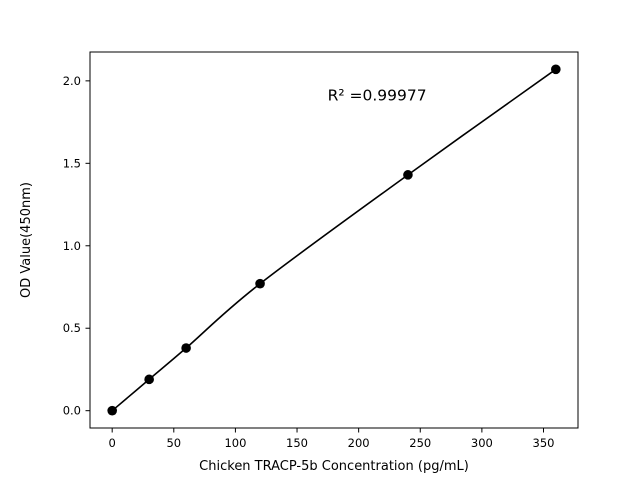 The height and width of the screenshot is (484, 640). I want to click on x-tick-label: 50, so click(173, 443).